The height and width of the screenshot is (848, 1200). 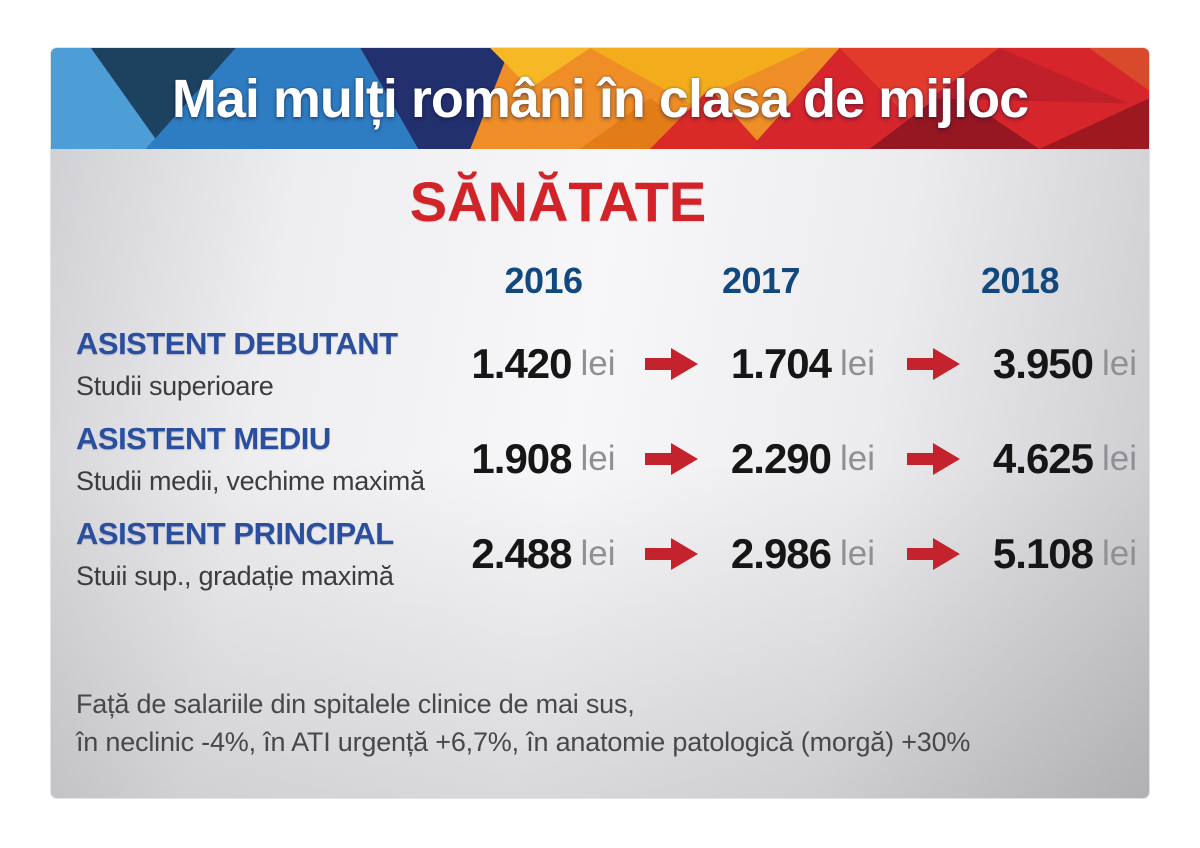 I want to click on year-header-2017: 2017, so click(x=761, y=280).